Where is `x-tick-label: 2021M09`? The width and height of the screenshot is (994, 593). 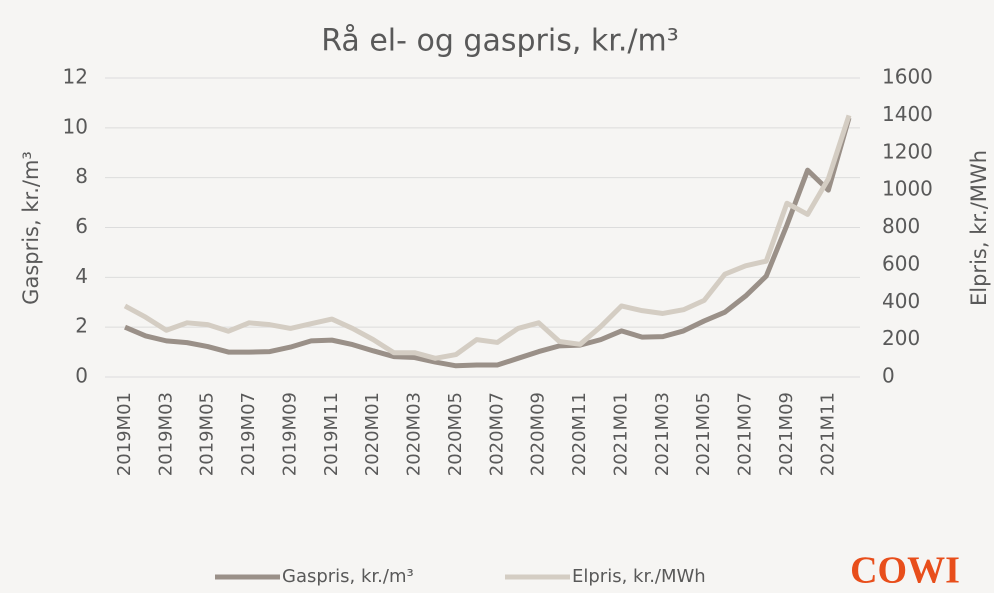
x-tick-label: 2021M09 is located at coordinates (786, 434).